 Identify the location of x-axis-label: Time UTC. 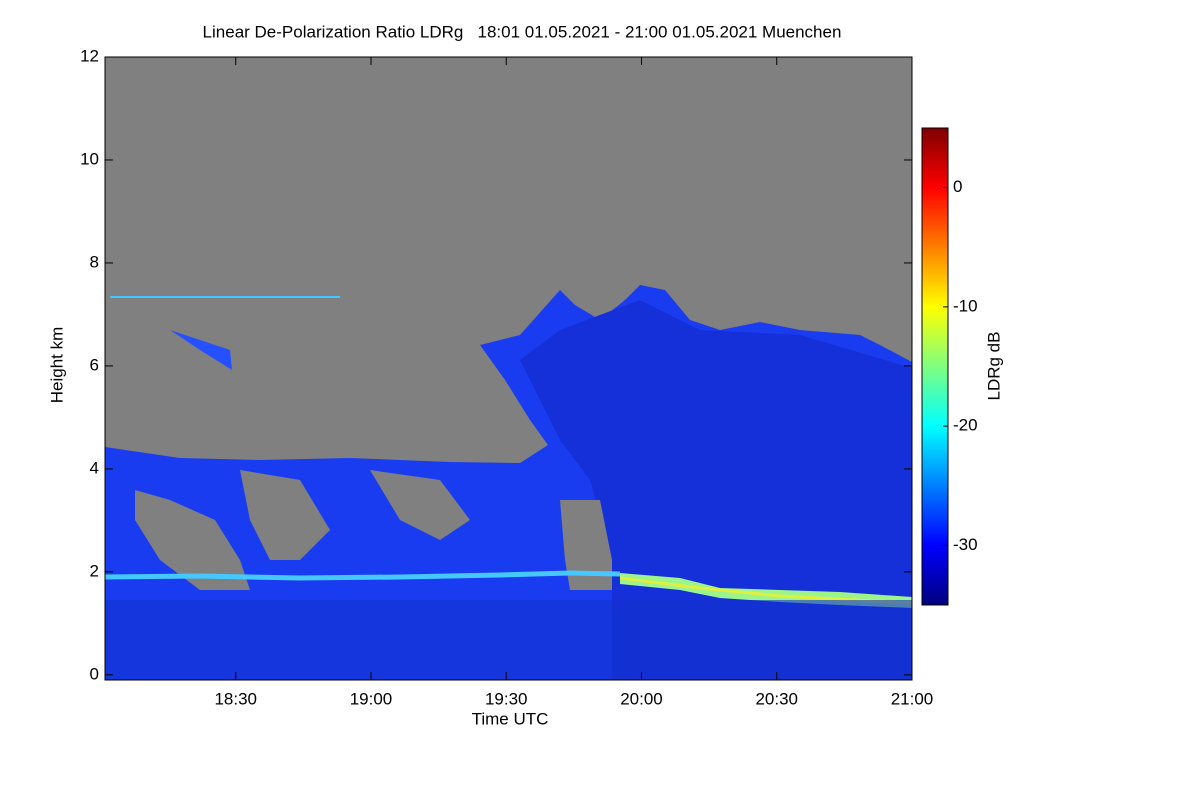
(510, 718).